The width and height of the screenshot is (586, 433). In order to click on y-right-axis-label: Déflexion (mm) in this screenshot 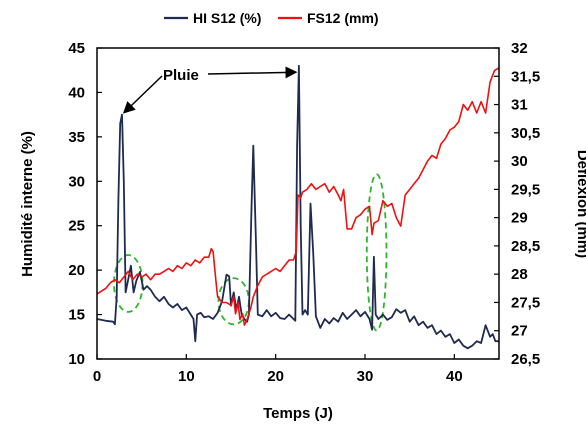, I will do `click(580, 204)`.